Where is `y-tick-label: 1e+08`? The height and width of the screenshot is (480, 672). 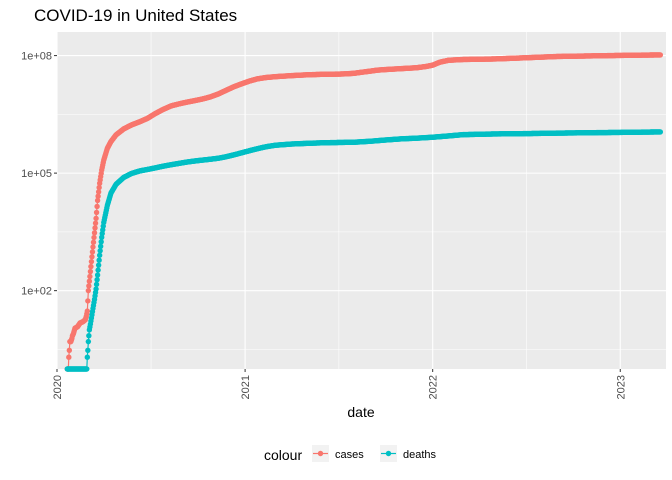
y-tick-label: 1e+08 is located at coordinates (36, 57).